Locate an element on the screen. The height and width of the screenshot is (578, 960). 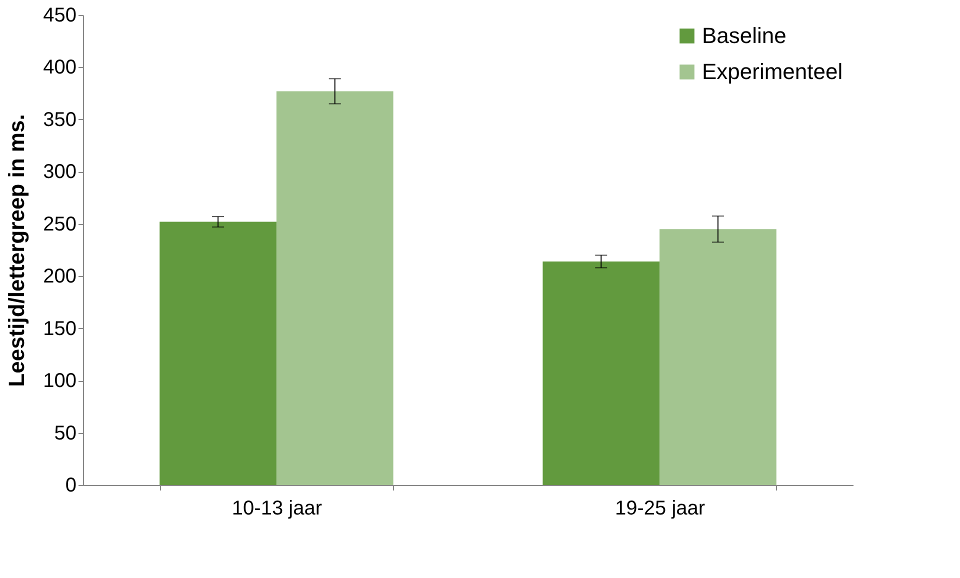
y-axis-title: Leestijd/lettergreep in ms. is located at coordinates (17, 250).